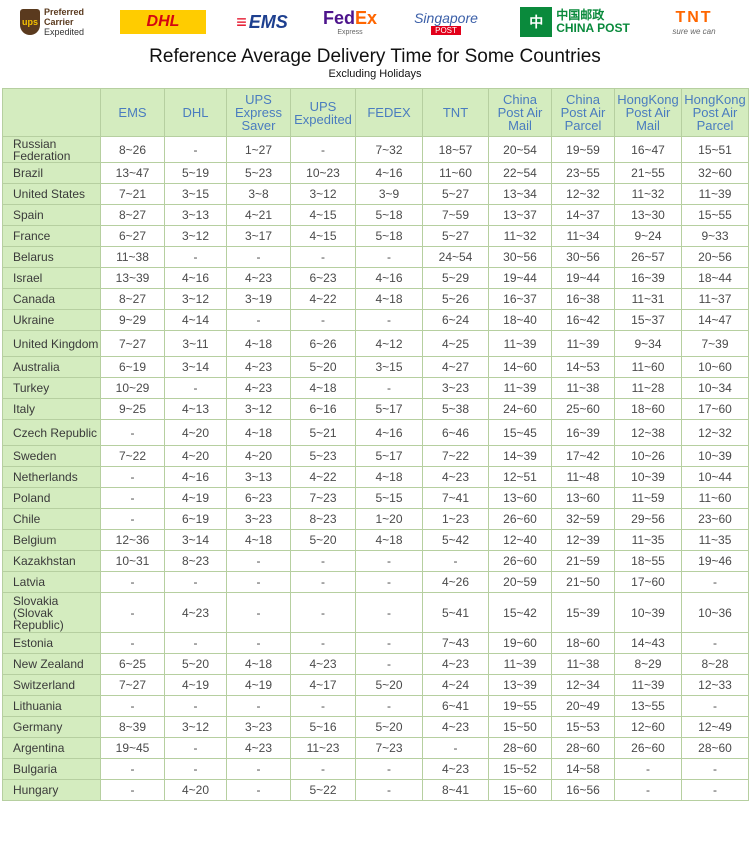 This screenshot has width=750, height=841. Describe the element at coordinates (648, 299) in the screenshot. I see `time-cell: 11~31` at that location.